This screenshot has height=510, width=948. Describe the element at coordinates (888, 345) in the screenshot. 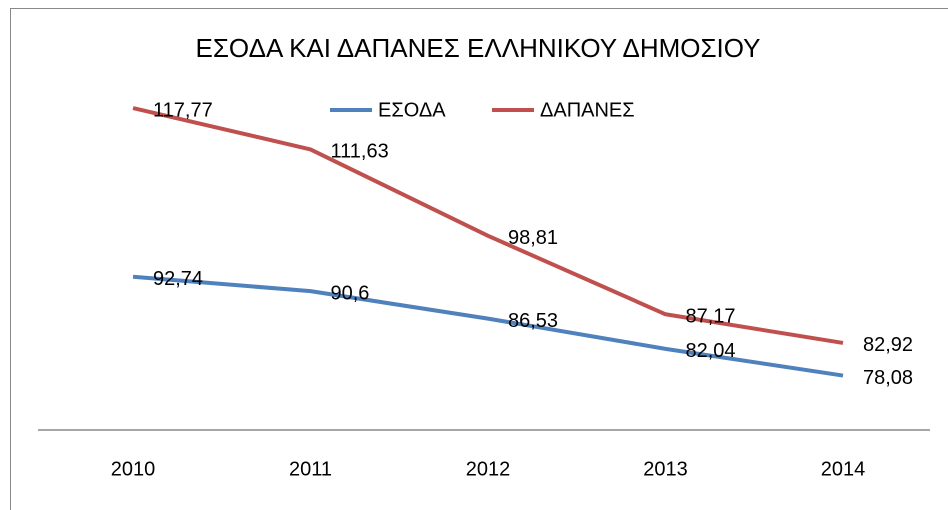

I see `data-label: 82,92` at that location.